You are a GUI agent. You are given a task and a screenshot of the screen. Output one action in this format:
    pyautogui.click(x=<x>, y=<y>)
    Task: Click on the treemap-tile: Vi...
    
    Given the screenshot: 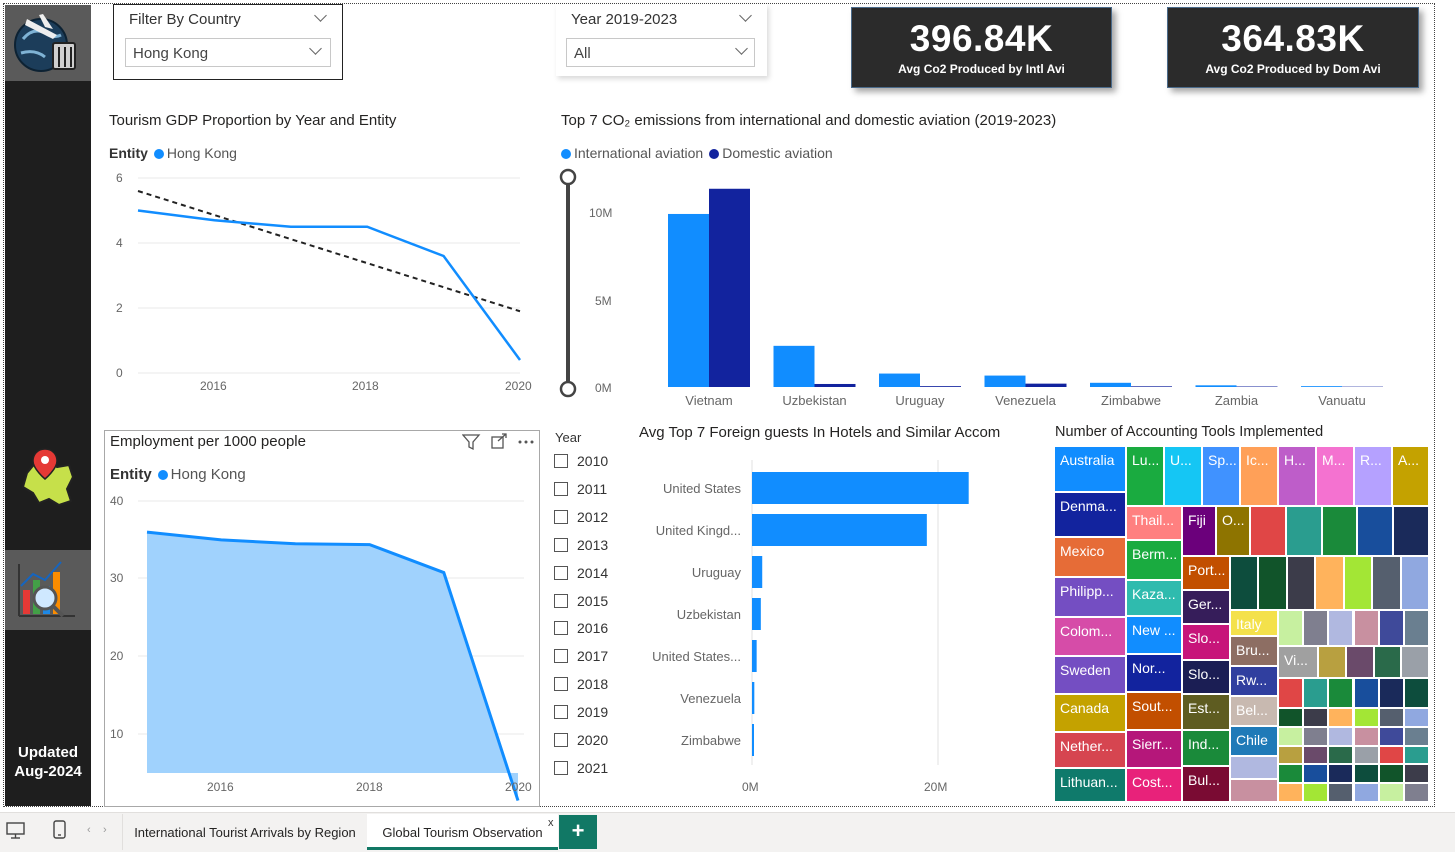 What is the action you would take?
    pyautogui.click(x=1298, y=662)
    